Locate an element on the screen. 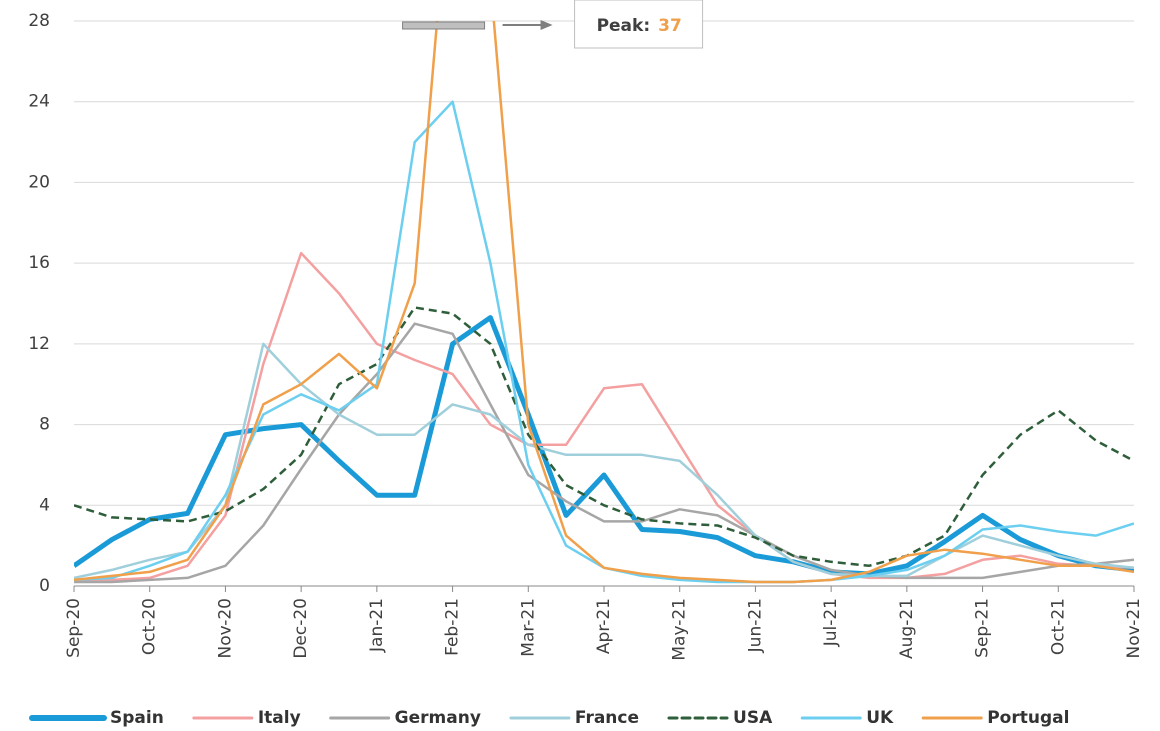 This screenshot has height=731, width=1160. x-tick-label: Oct-21 is located at coordinates (1058, 626).